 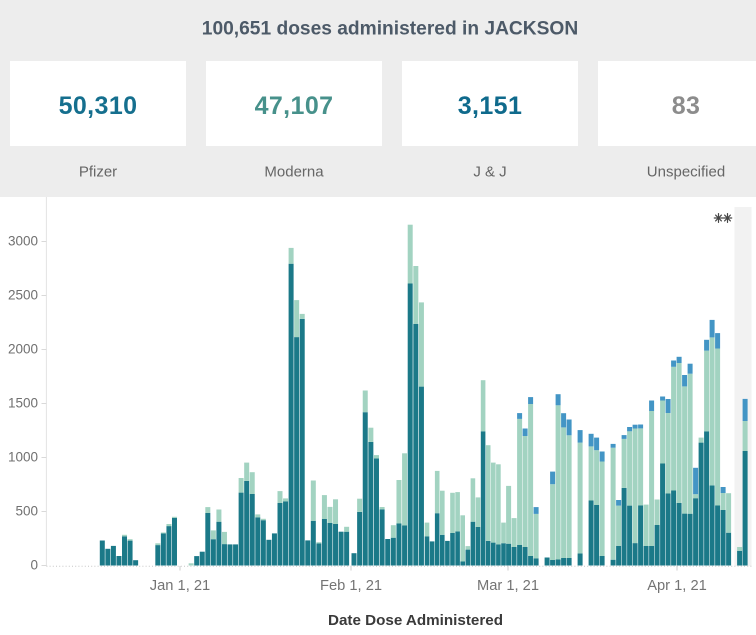 What do you see at coordinates (23, 295) in the screenshot?
I see `svg-text: 2500` at bounding box center [23, 295].